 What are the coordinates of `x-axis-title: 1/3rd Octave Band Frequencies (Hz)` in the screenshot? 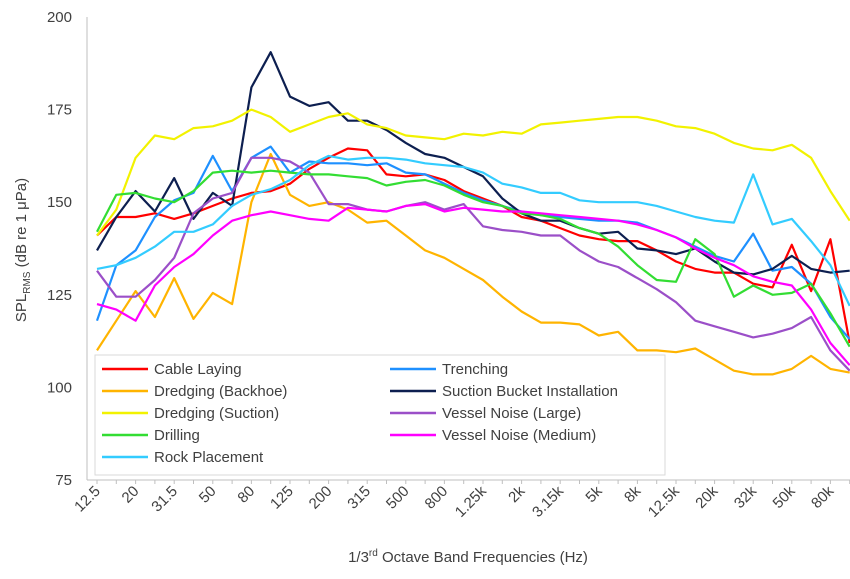 It's located at (468, 557).